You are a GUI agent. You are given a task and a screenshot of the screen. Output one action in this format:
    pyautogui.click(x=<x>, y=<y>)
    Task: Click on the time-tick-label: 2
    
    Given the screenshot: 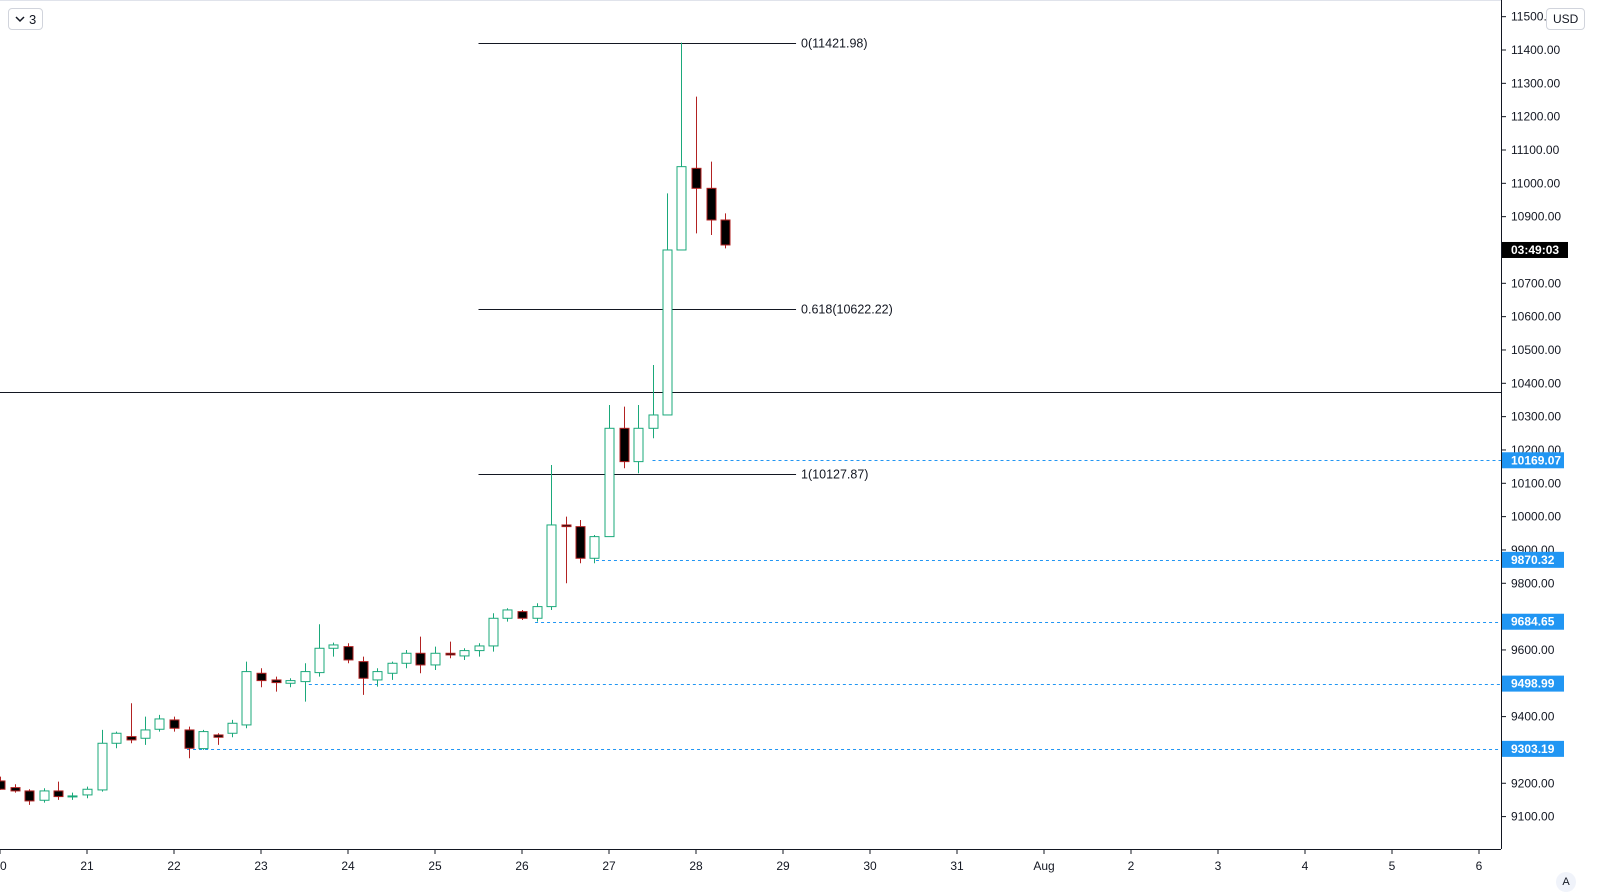 What is the action you would take?
    pyautogui.click(x=1131, y=866)
    